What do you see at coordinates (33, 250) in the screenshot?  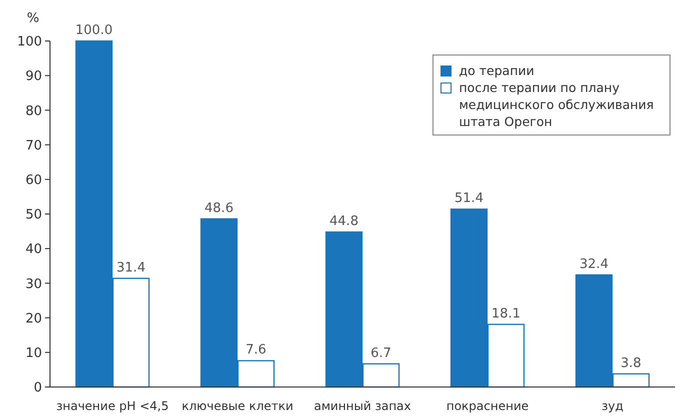 I see `y-tick-label: 40` at bounding box center [33, 250].